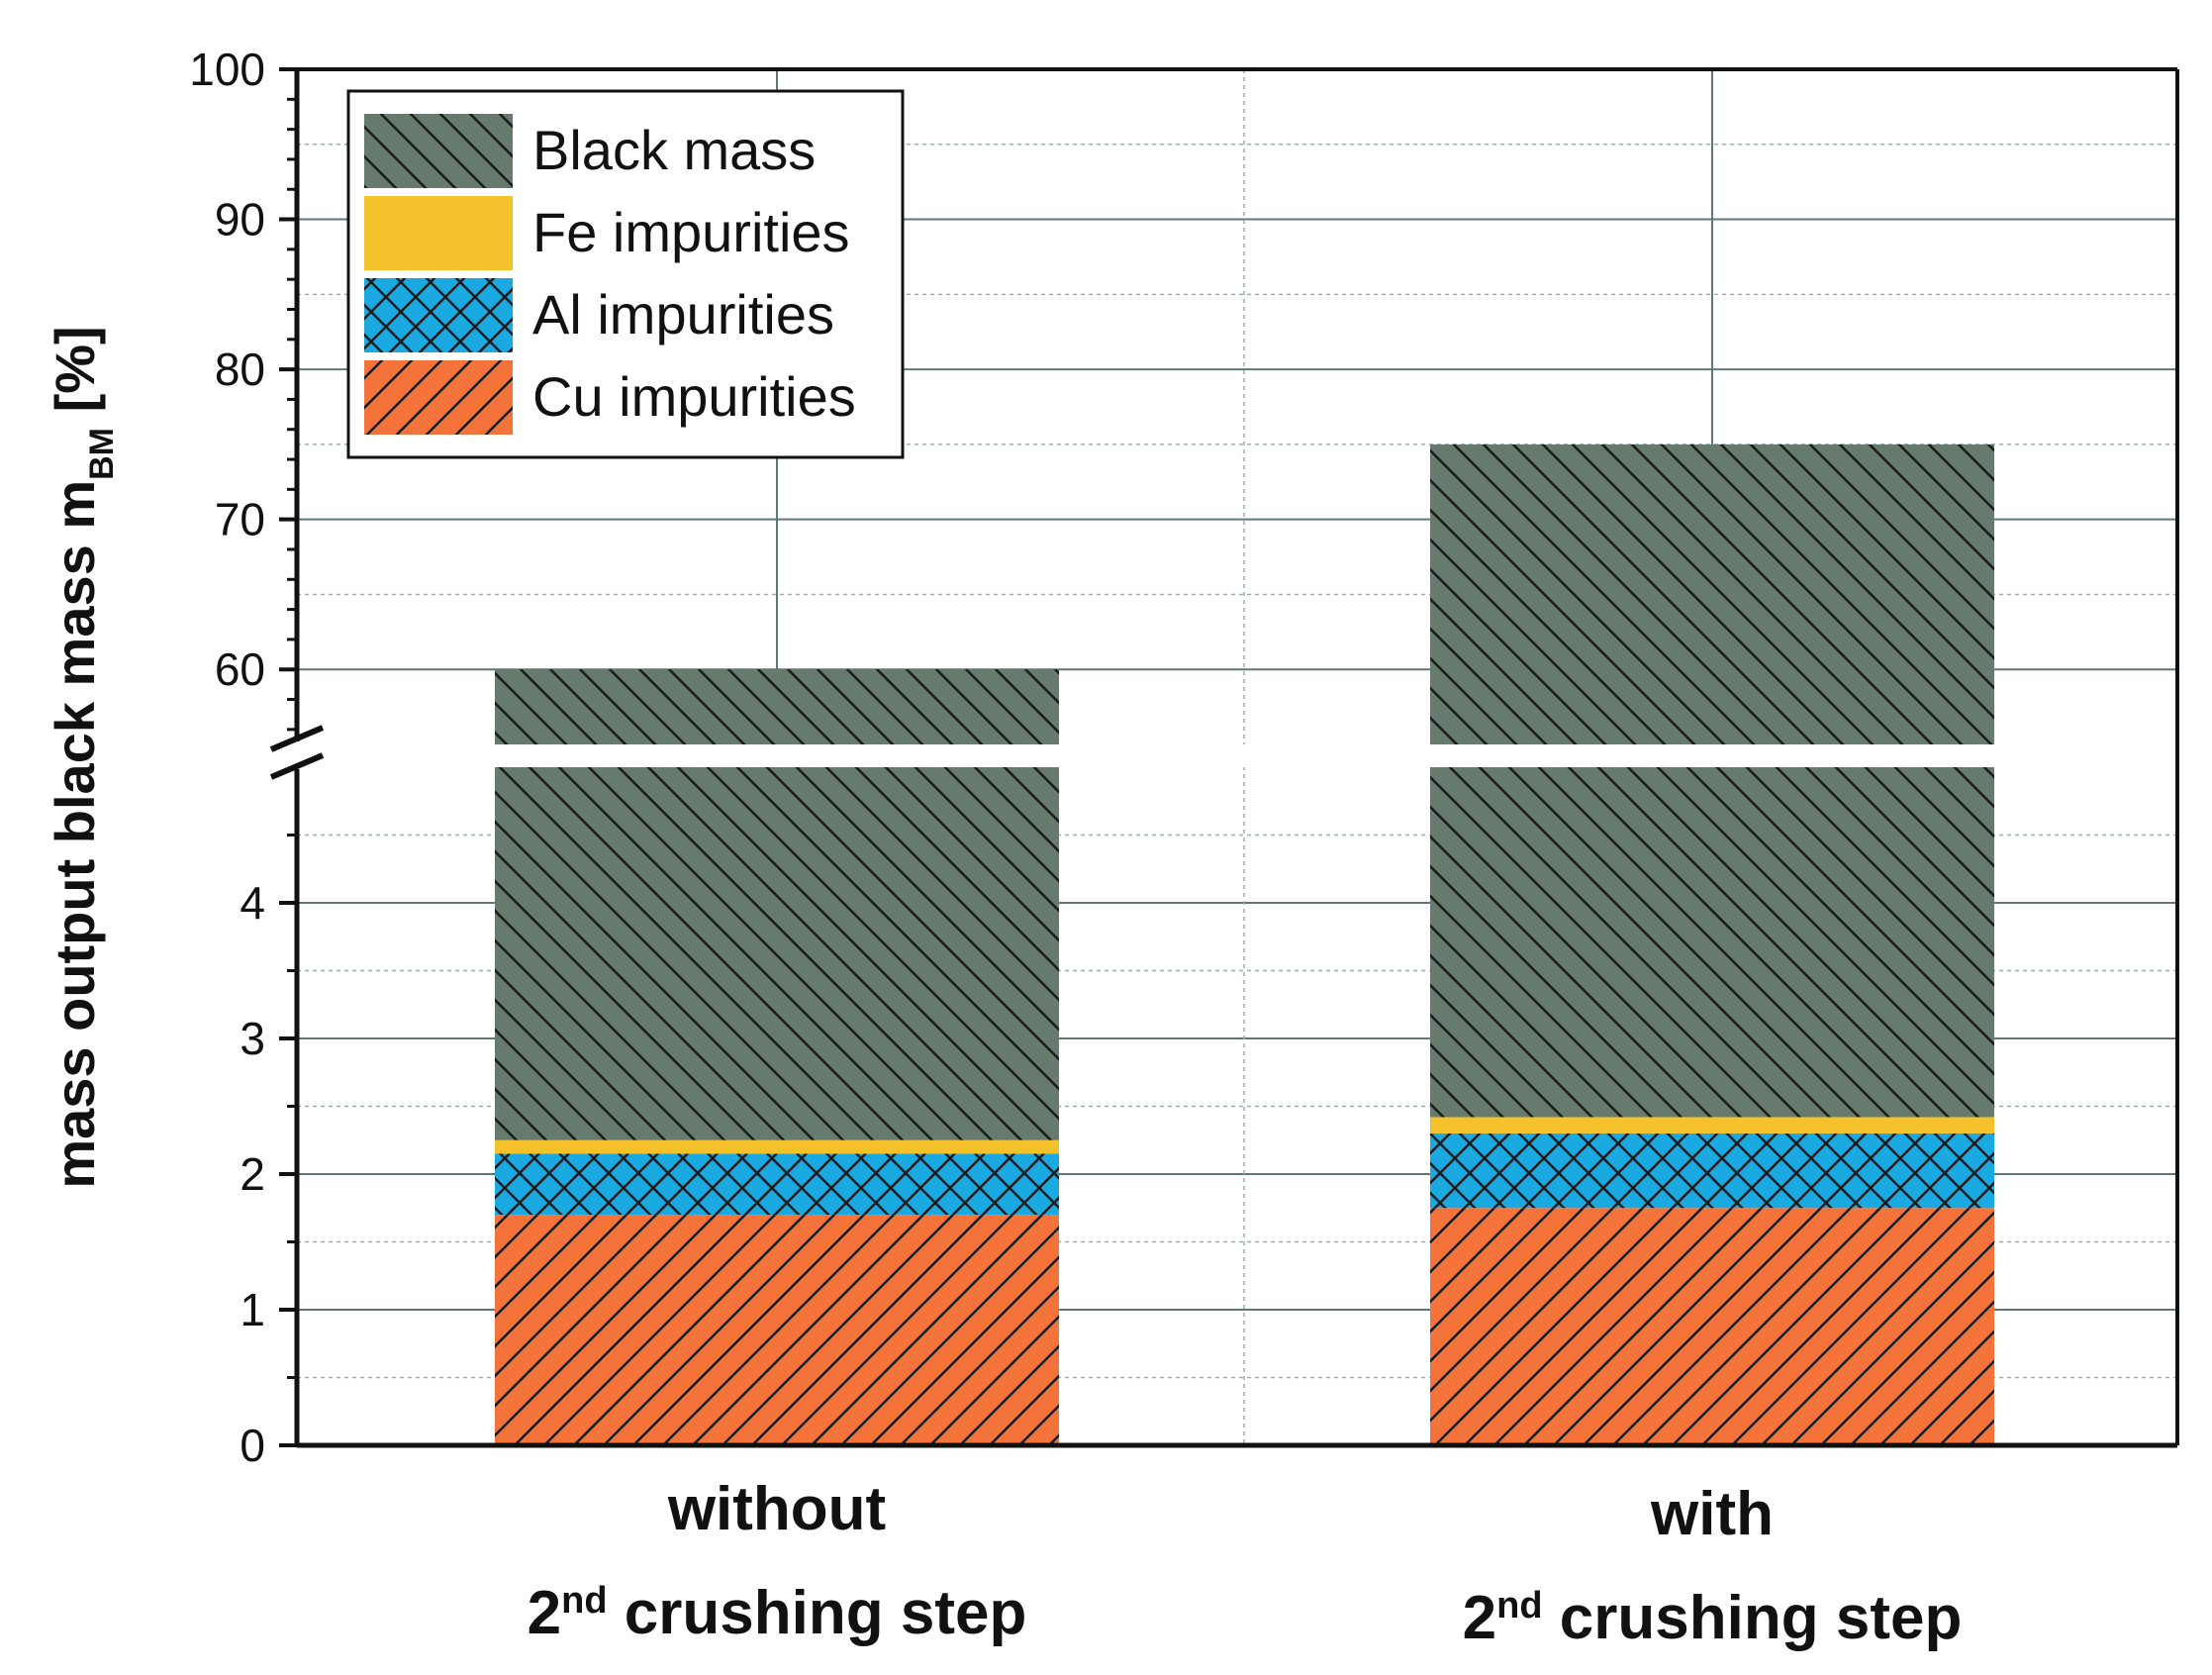  I want to click on y-tick-label: 3, so click(252, 1038).